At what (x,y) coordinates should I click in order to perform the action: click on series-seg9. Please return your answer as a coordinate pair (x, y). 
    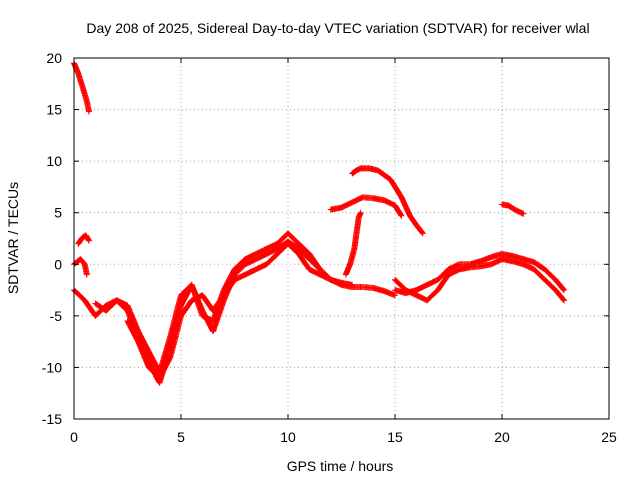
    Looking at the image, I should click on (353, 243).